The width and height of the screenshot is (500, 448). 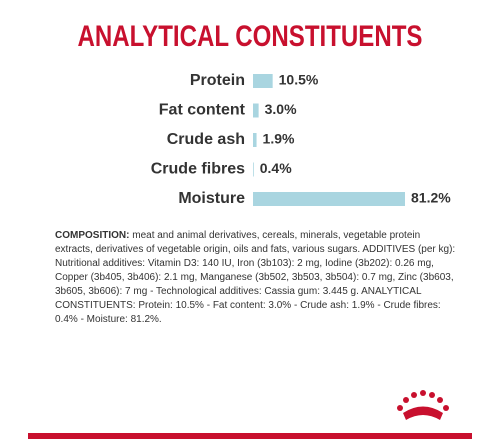 What do you see at coordinates (250, 36) in the screenshot?
I see `chart-title: ANALYTICAL CONSTITUENTS` at bounding box center [250, 36].